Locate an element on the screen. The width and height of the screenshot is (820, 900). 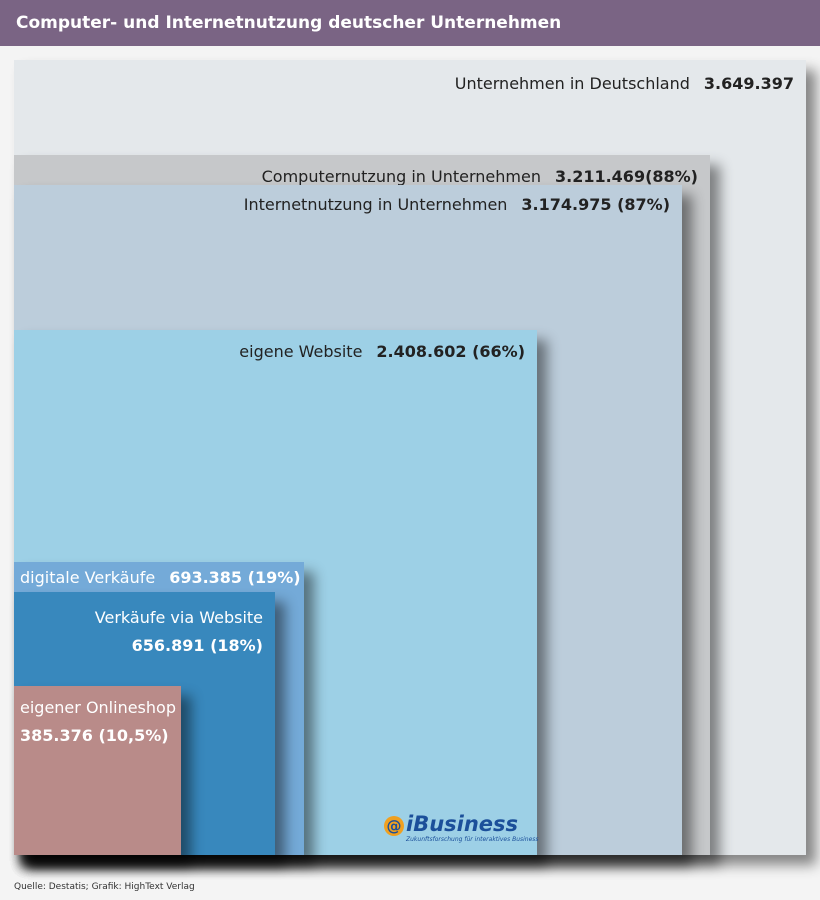
caption: eigener Onlineshop 385.376 (10,5%) is located at coordinates (98, 722).